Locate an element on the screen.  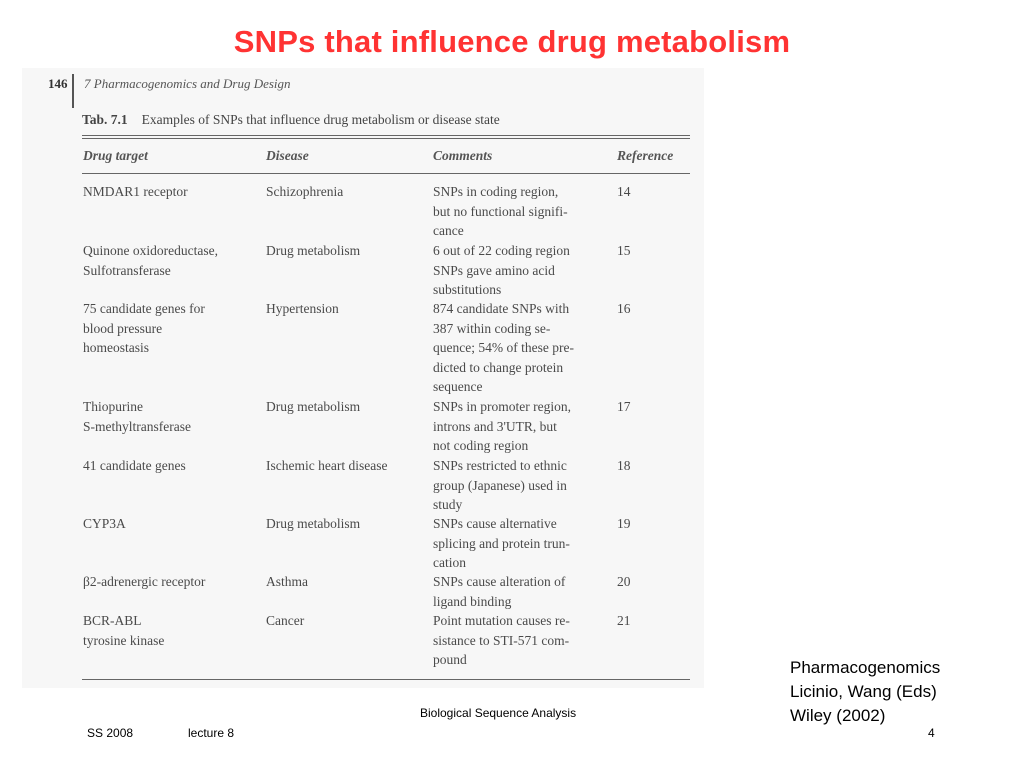
cell-disease: Schizophrenia is located at coordinates (305, 191).